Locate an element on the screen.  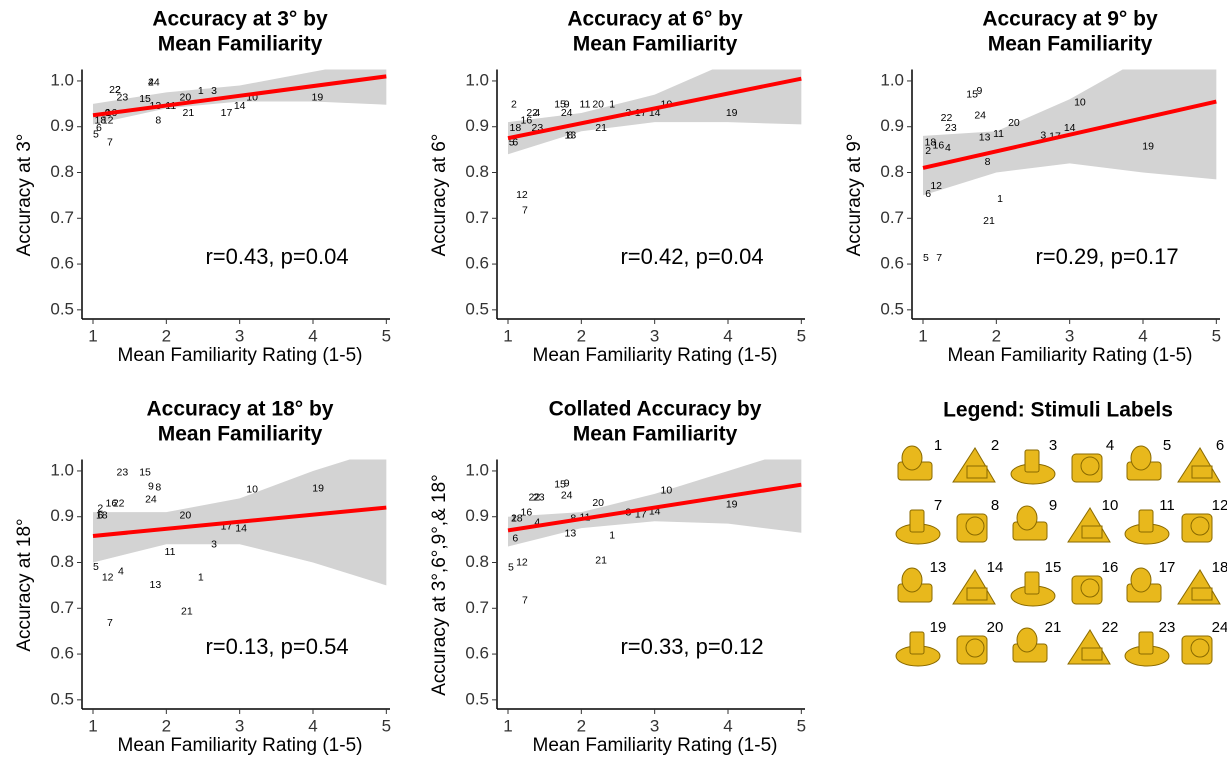
fit-line is located at coordinates (239, 96).